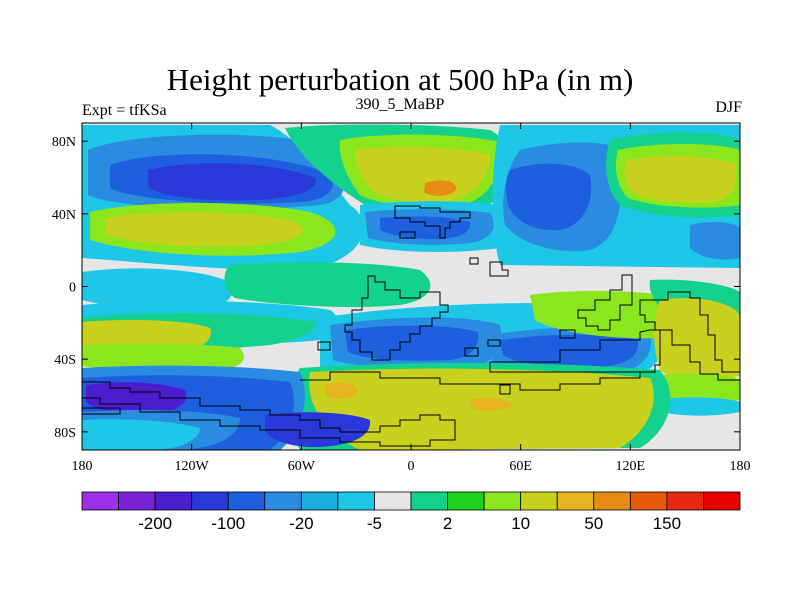 The width and height of the screenshot is (800, 600). Describe the element at coordinates (728, 107) in the screenshot. I see `season-label: DJF` at that location.